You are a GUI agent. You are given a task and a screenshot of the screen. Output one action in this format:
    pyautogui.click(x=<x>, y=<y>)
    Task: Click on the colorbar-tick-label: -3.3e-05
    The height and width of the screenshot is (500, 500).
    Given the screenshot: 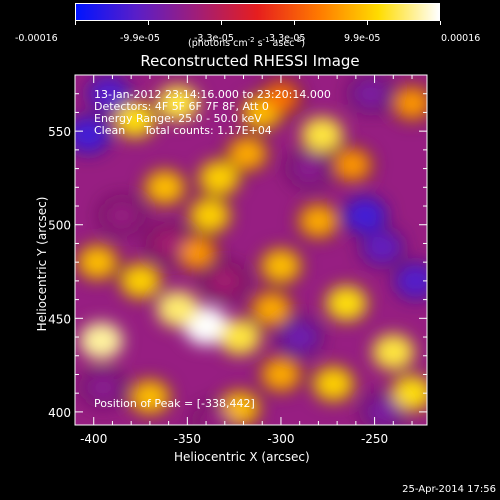 What is the action you would take?
    pyautogui.click(x=214, y=38)
    